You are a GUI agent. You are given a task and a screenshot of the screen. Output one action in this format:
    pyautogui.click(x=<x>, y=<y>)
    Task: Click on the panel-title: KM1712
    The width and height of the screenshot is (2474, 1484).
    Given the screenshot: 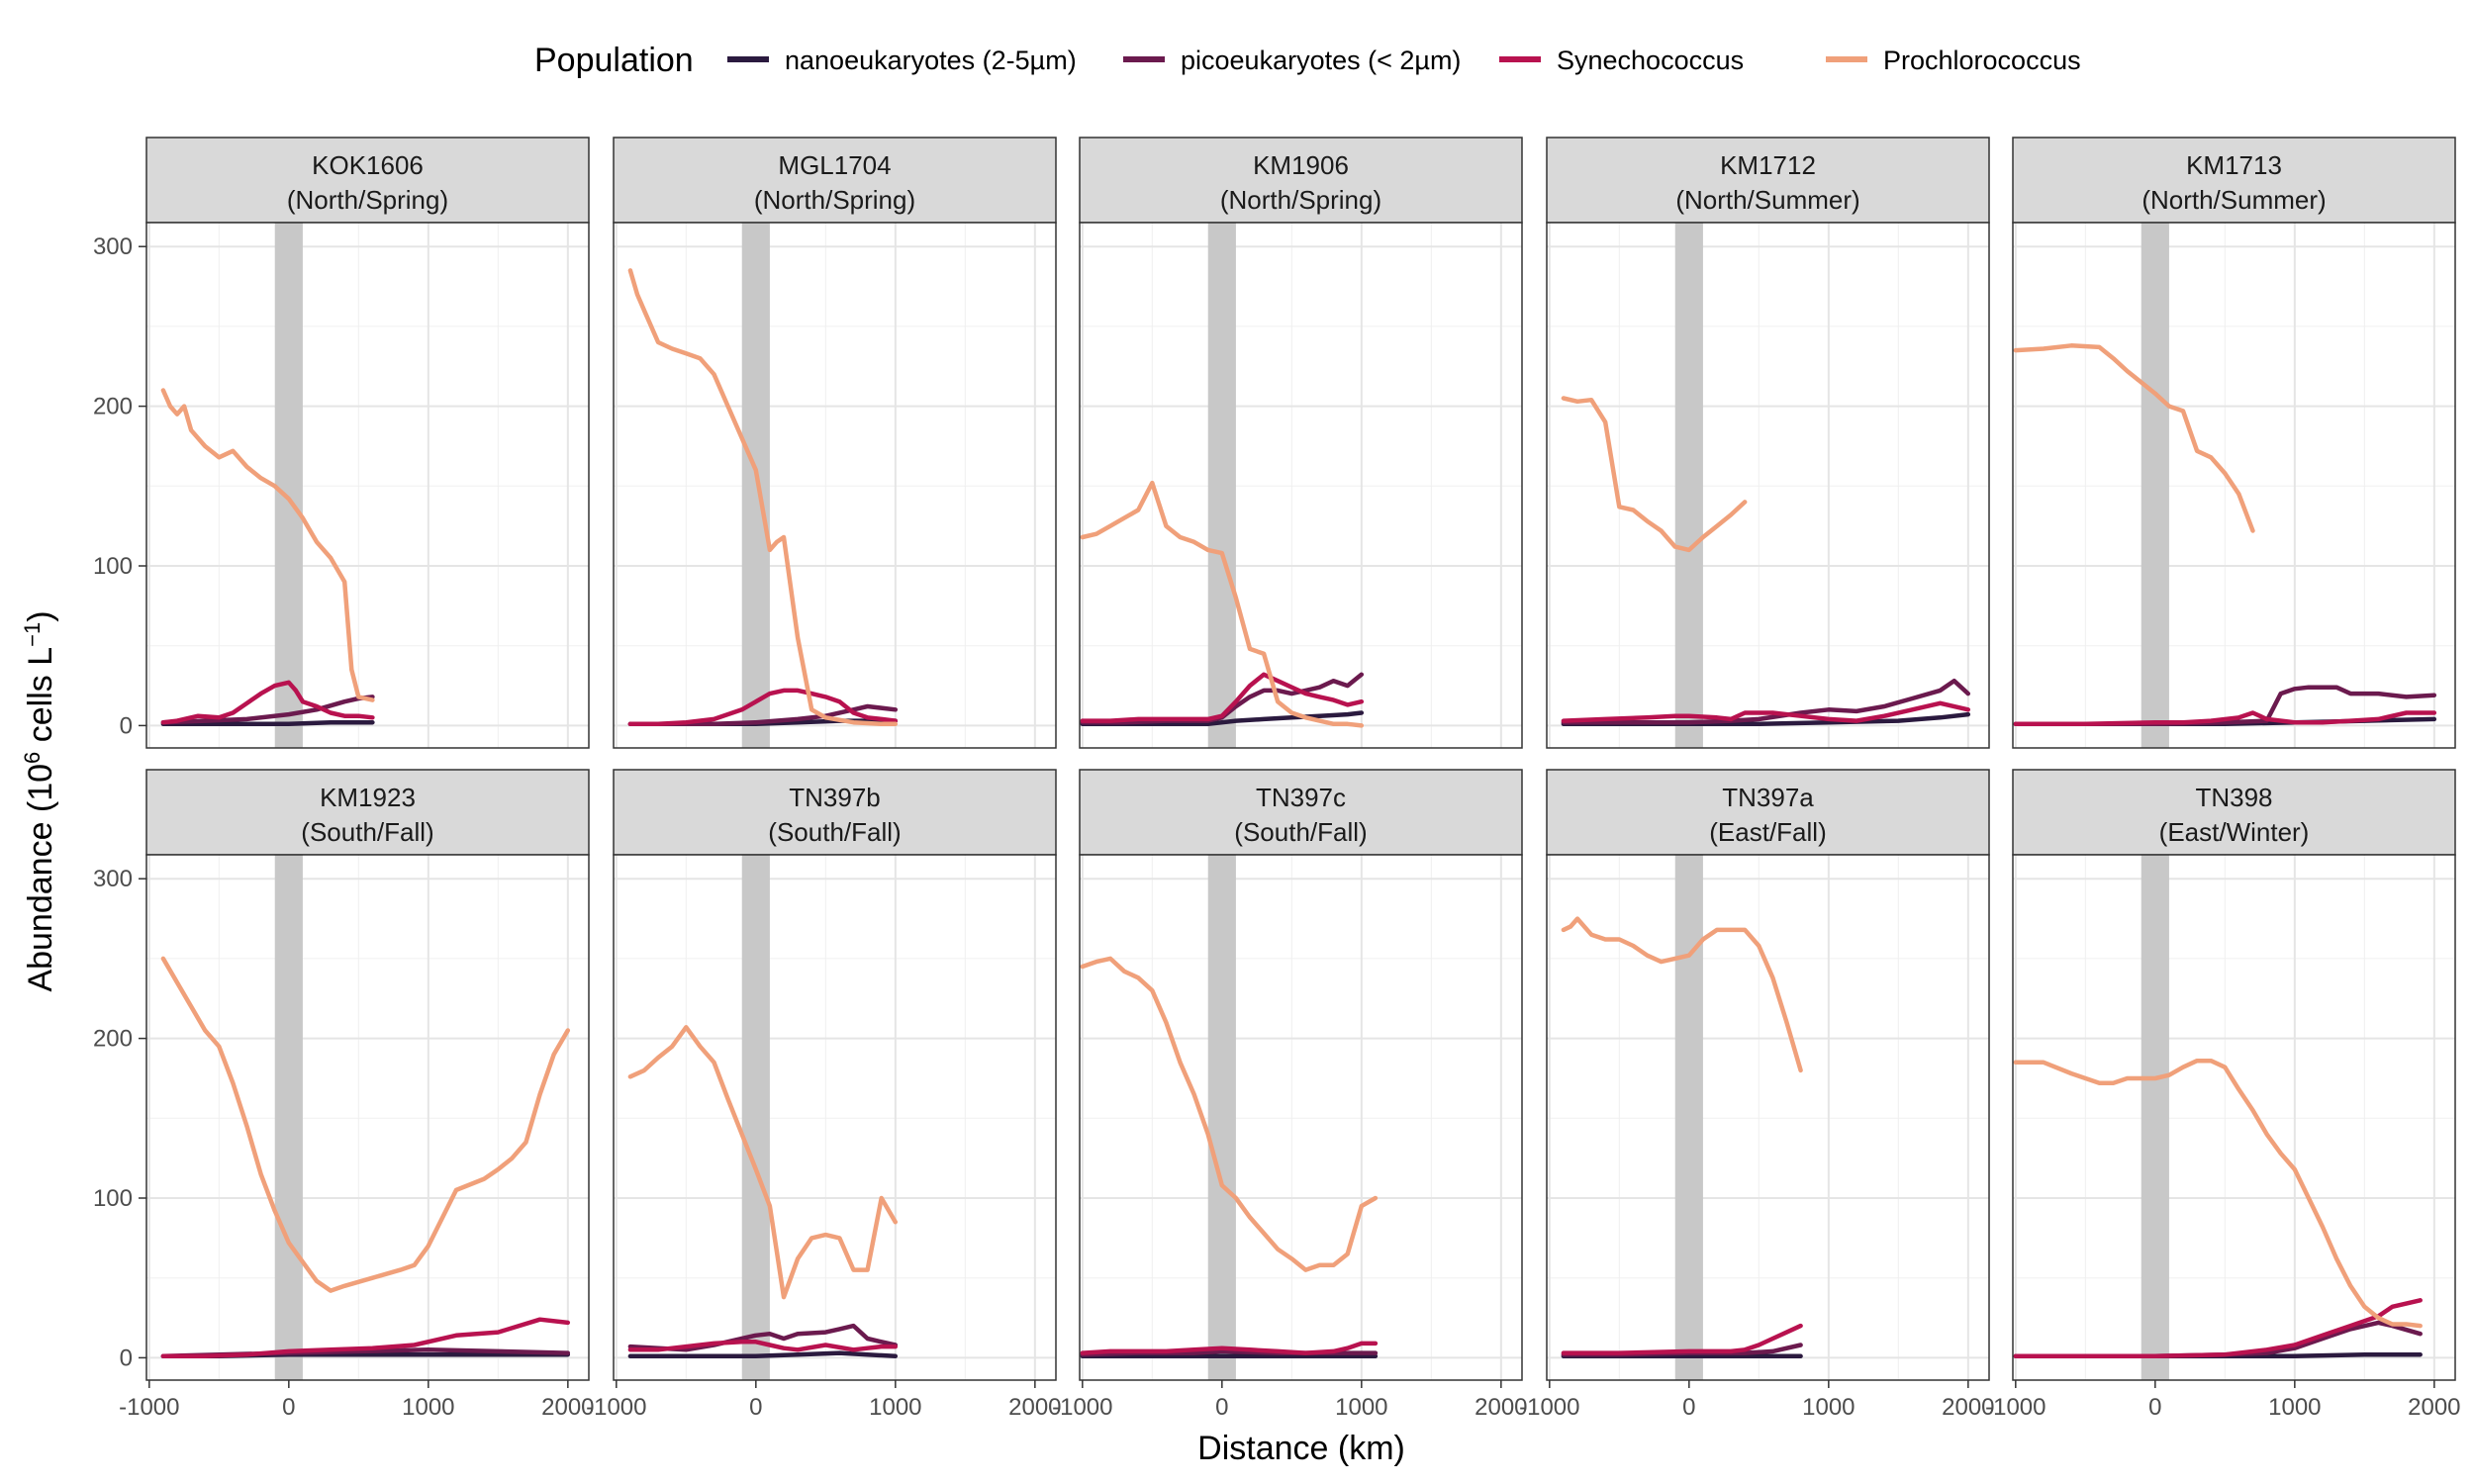 What is the action you would take?
    pyautogui.click(x=1768, y=165)
    